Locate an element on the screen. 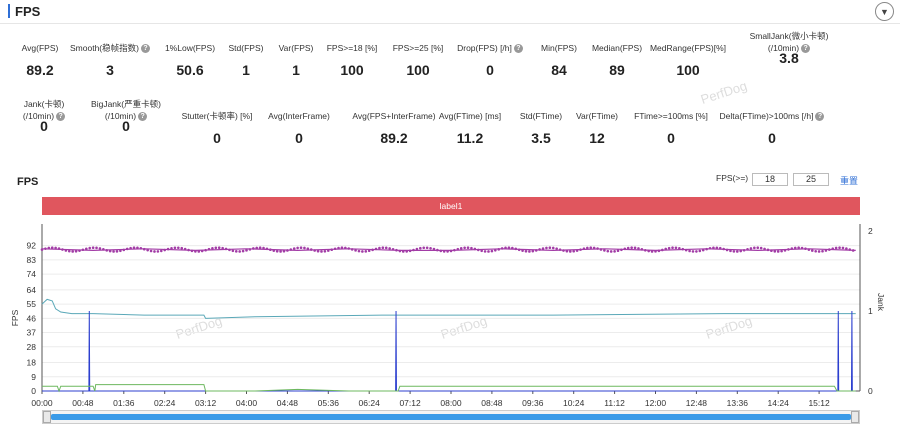 The image size is (900, 430). y2-tick-label: 1 is located at coordinates (870, 311).